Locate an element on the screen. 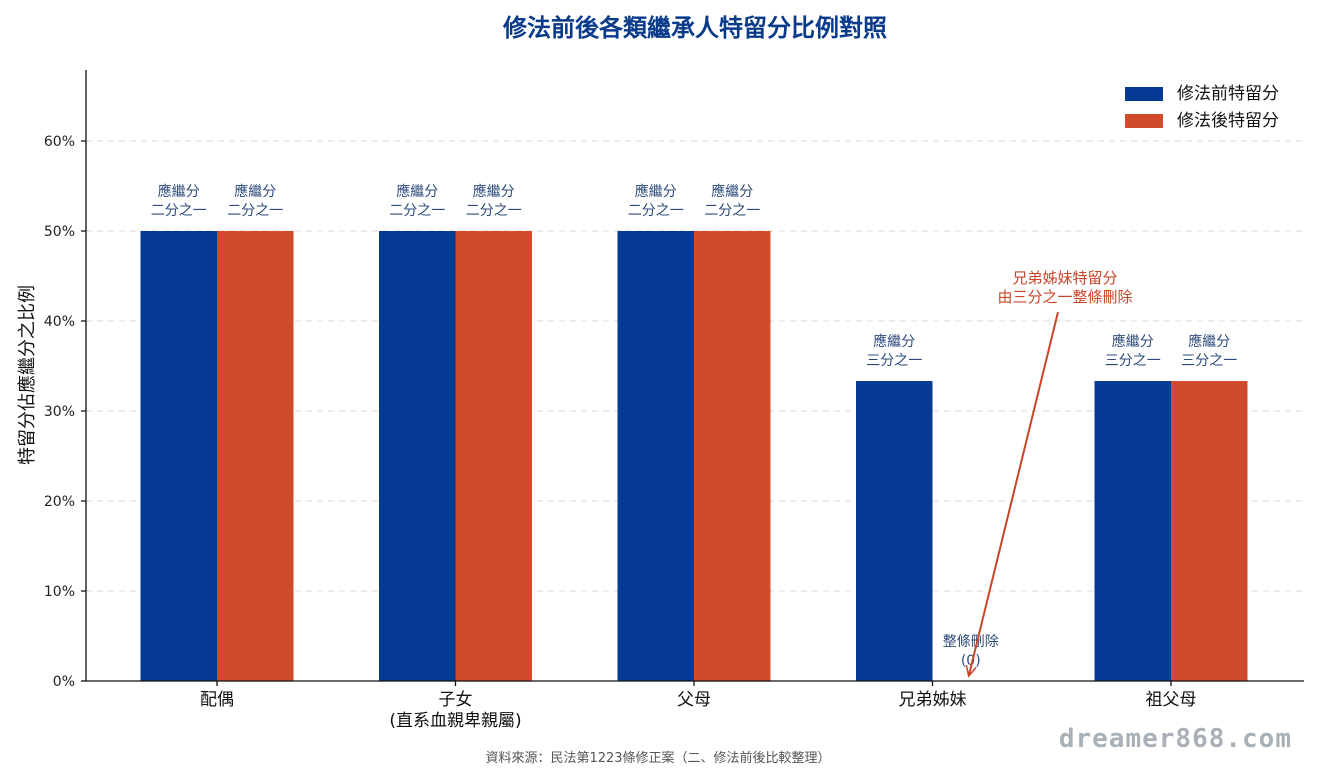 The image size is (1320, 770). annotation-layer: 兄弟姊妹特留分由三分之一整條刪除 is located at coordinates (1049, 473).